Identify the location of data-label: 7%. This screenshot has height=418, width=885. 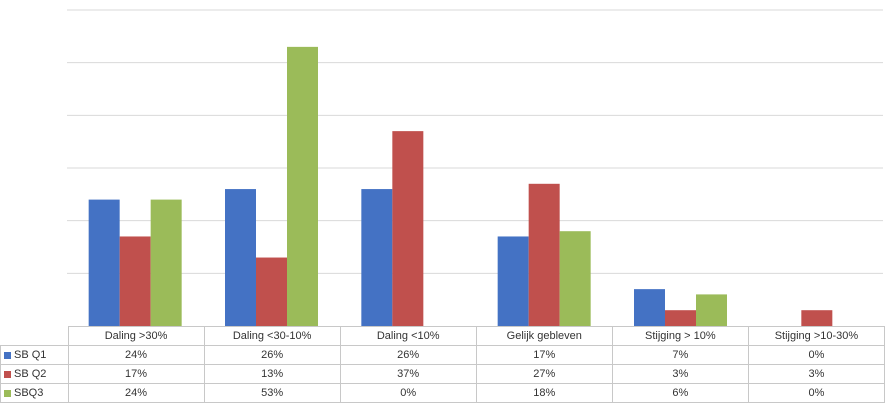
(680, 355).